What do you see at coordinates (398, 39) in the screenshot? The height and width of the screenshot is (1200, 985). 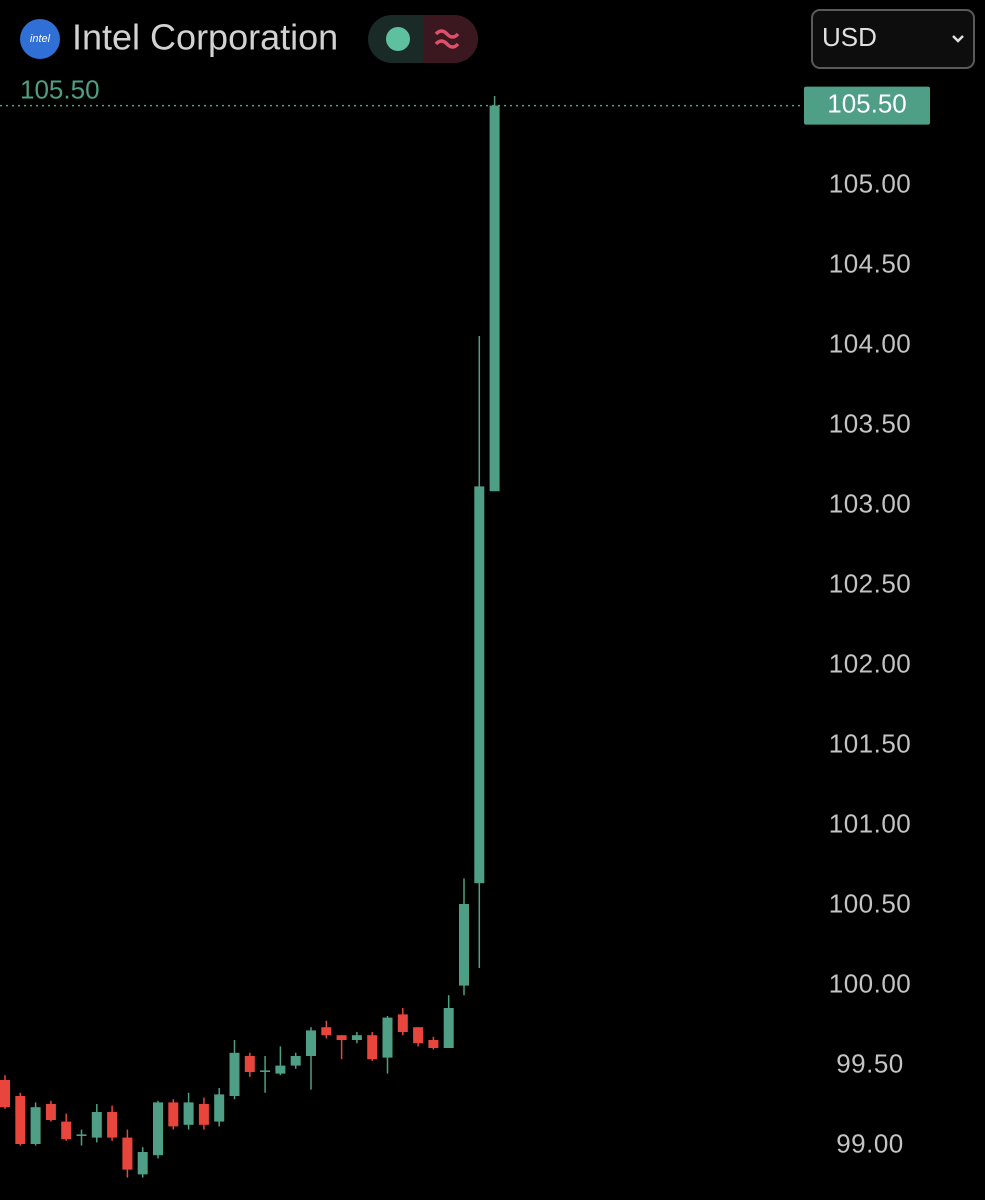 I see `status-dot` at bounding box center [398, 39].